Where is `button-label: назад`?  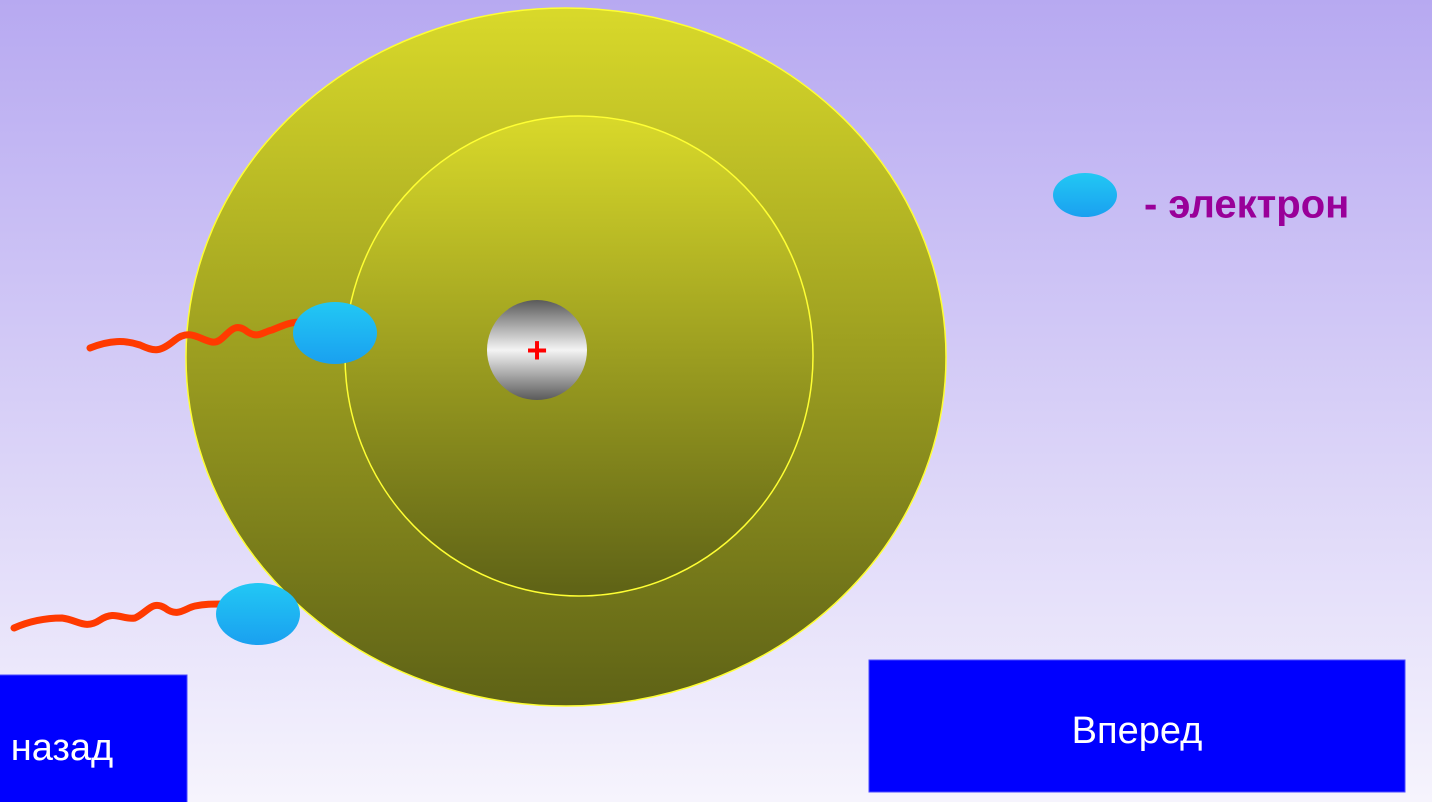
button-label: назад is located at coordinates (62, 748).